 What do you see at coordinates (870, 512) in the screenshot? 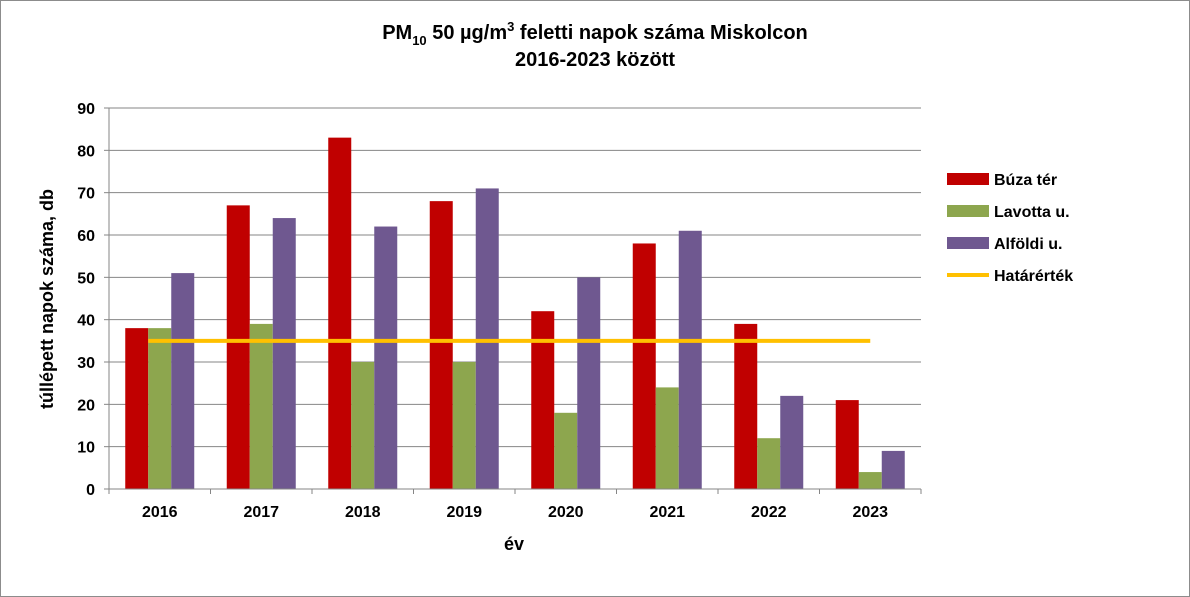
I see `x-tick-label: 2023` at bounding box center [870, 512].